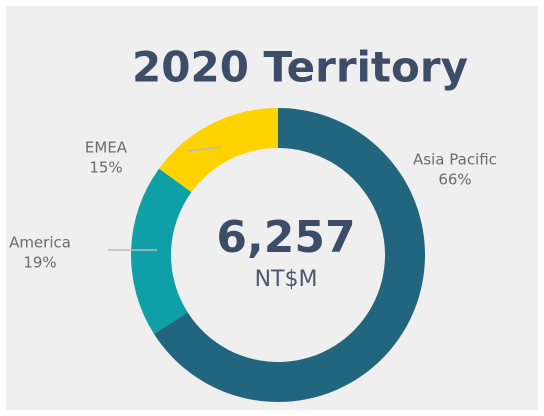  I want to click on slice-value-label: 66%, so click(454, 180).